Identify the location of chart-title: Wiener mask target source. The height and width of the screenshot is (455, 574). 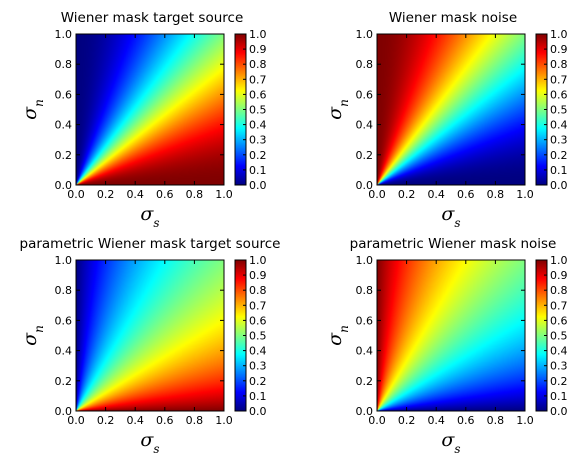
(152, 18).